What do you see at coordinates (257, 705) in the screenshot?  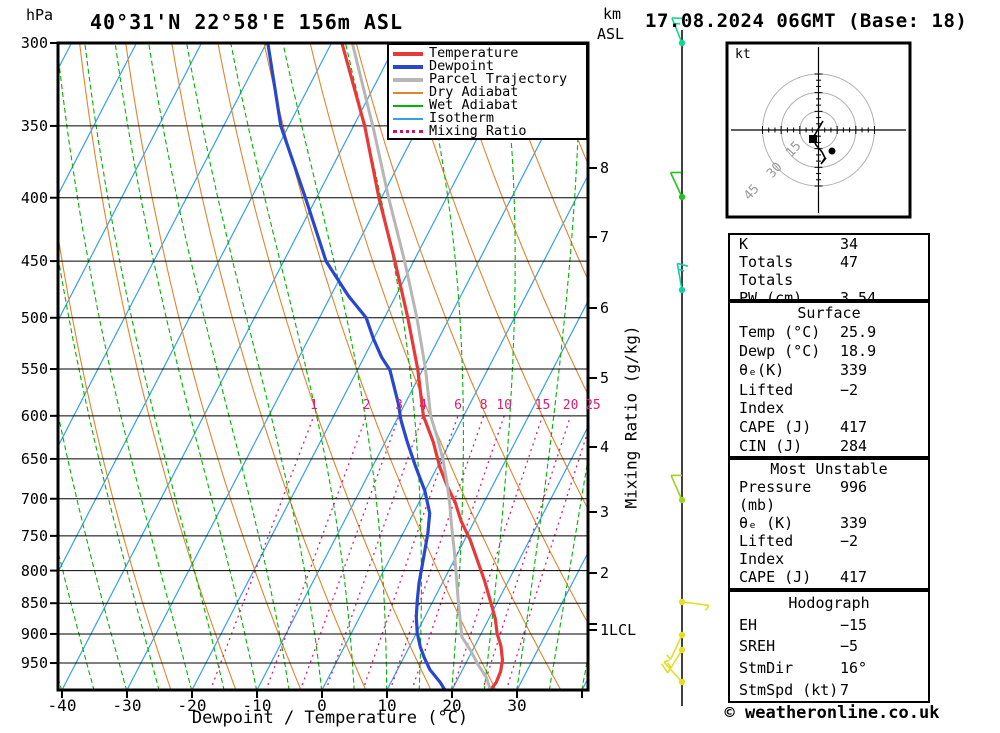 I see `x-axis-tick-label: -10` at bounding box center [257, 705].